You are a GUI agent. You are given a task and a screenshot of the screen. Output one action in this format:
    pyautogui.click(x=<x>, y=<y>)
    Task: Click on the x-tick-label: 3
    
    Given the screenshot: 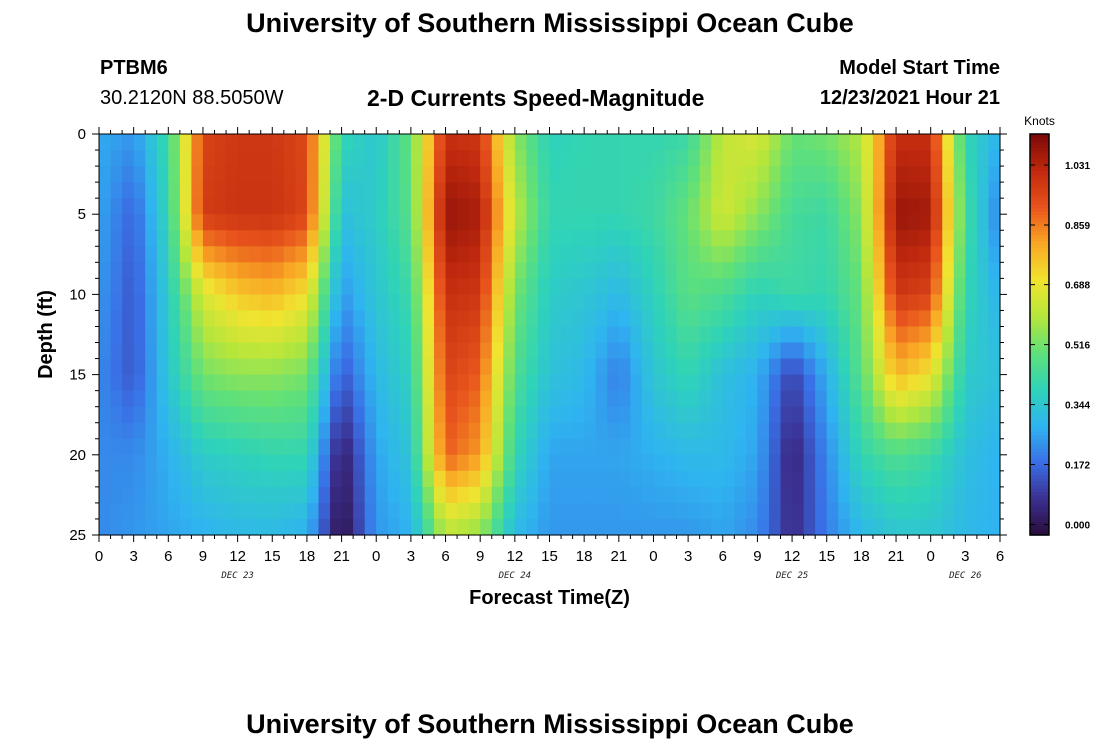 What is the action you would take?
    pyautogui.click(x=133, y=556)
    